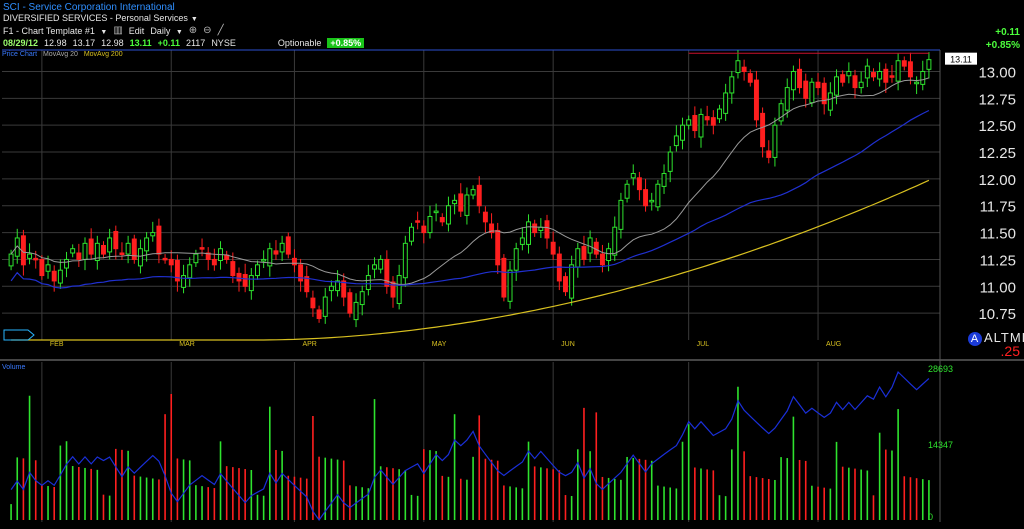 The width and height of the screenshot is (1024, 529). Describe the element at coordinates (14, 367) in the screenshot. I see `volume-legend: Volume` at that location.